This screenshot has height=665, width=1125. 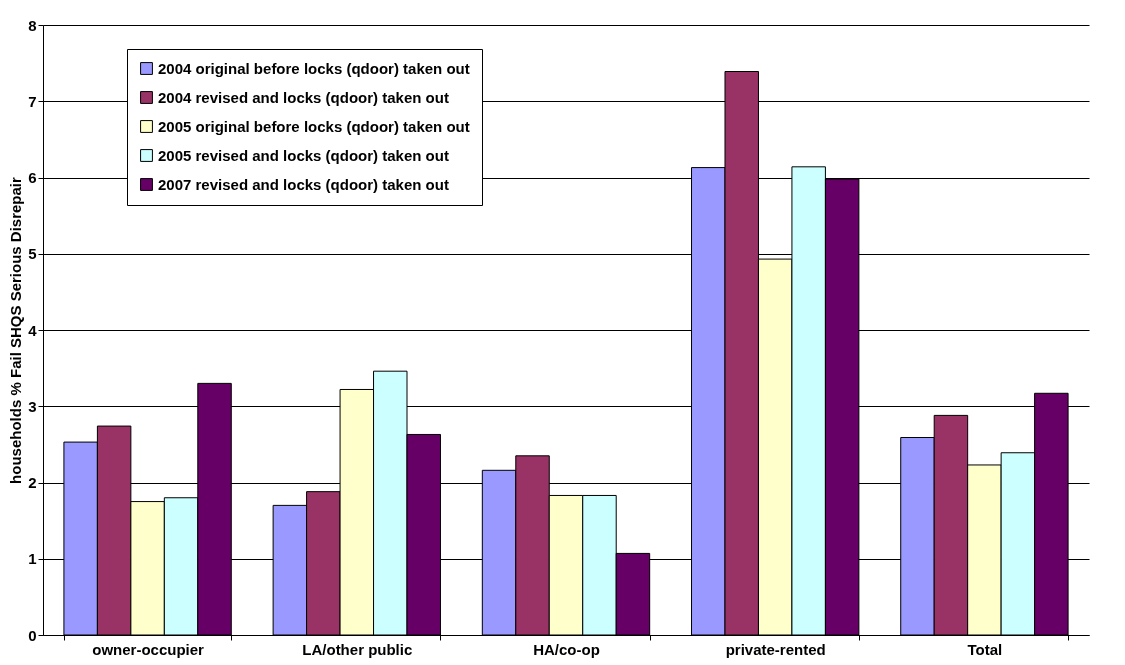 I want to click on y-tick-label: 0, so click(x=32, y=635).